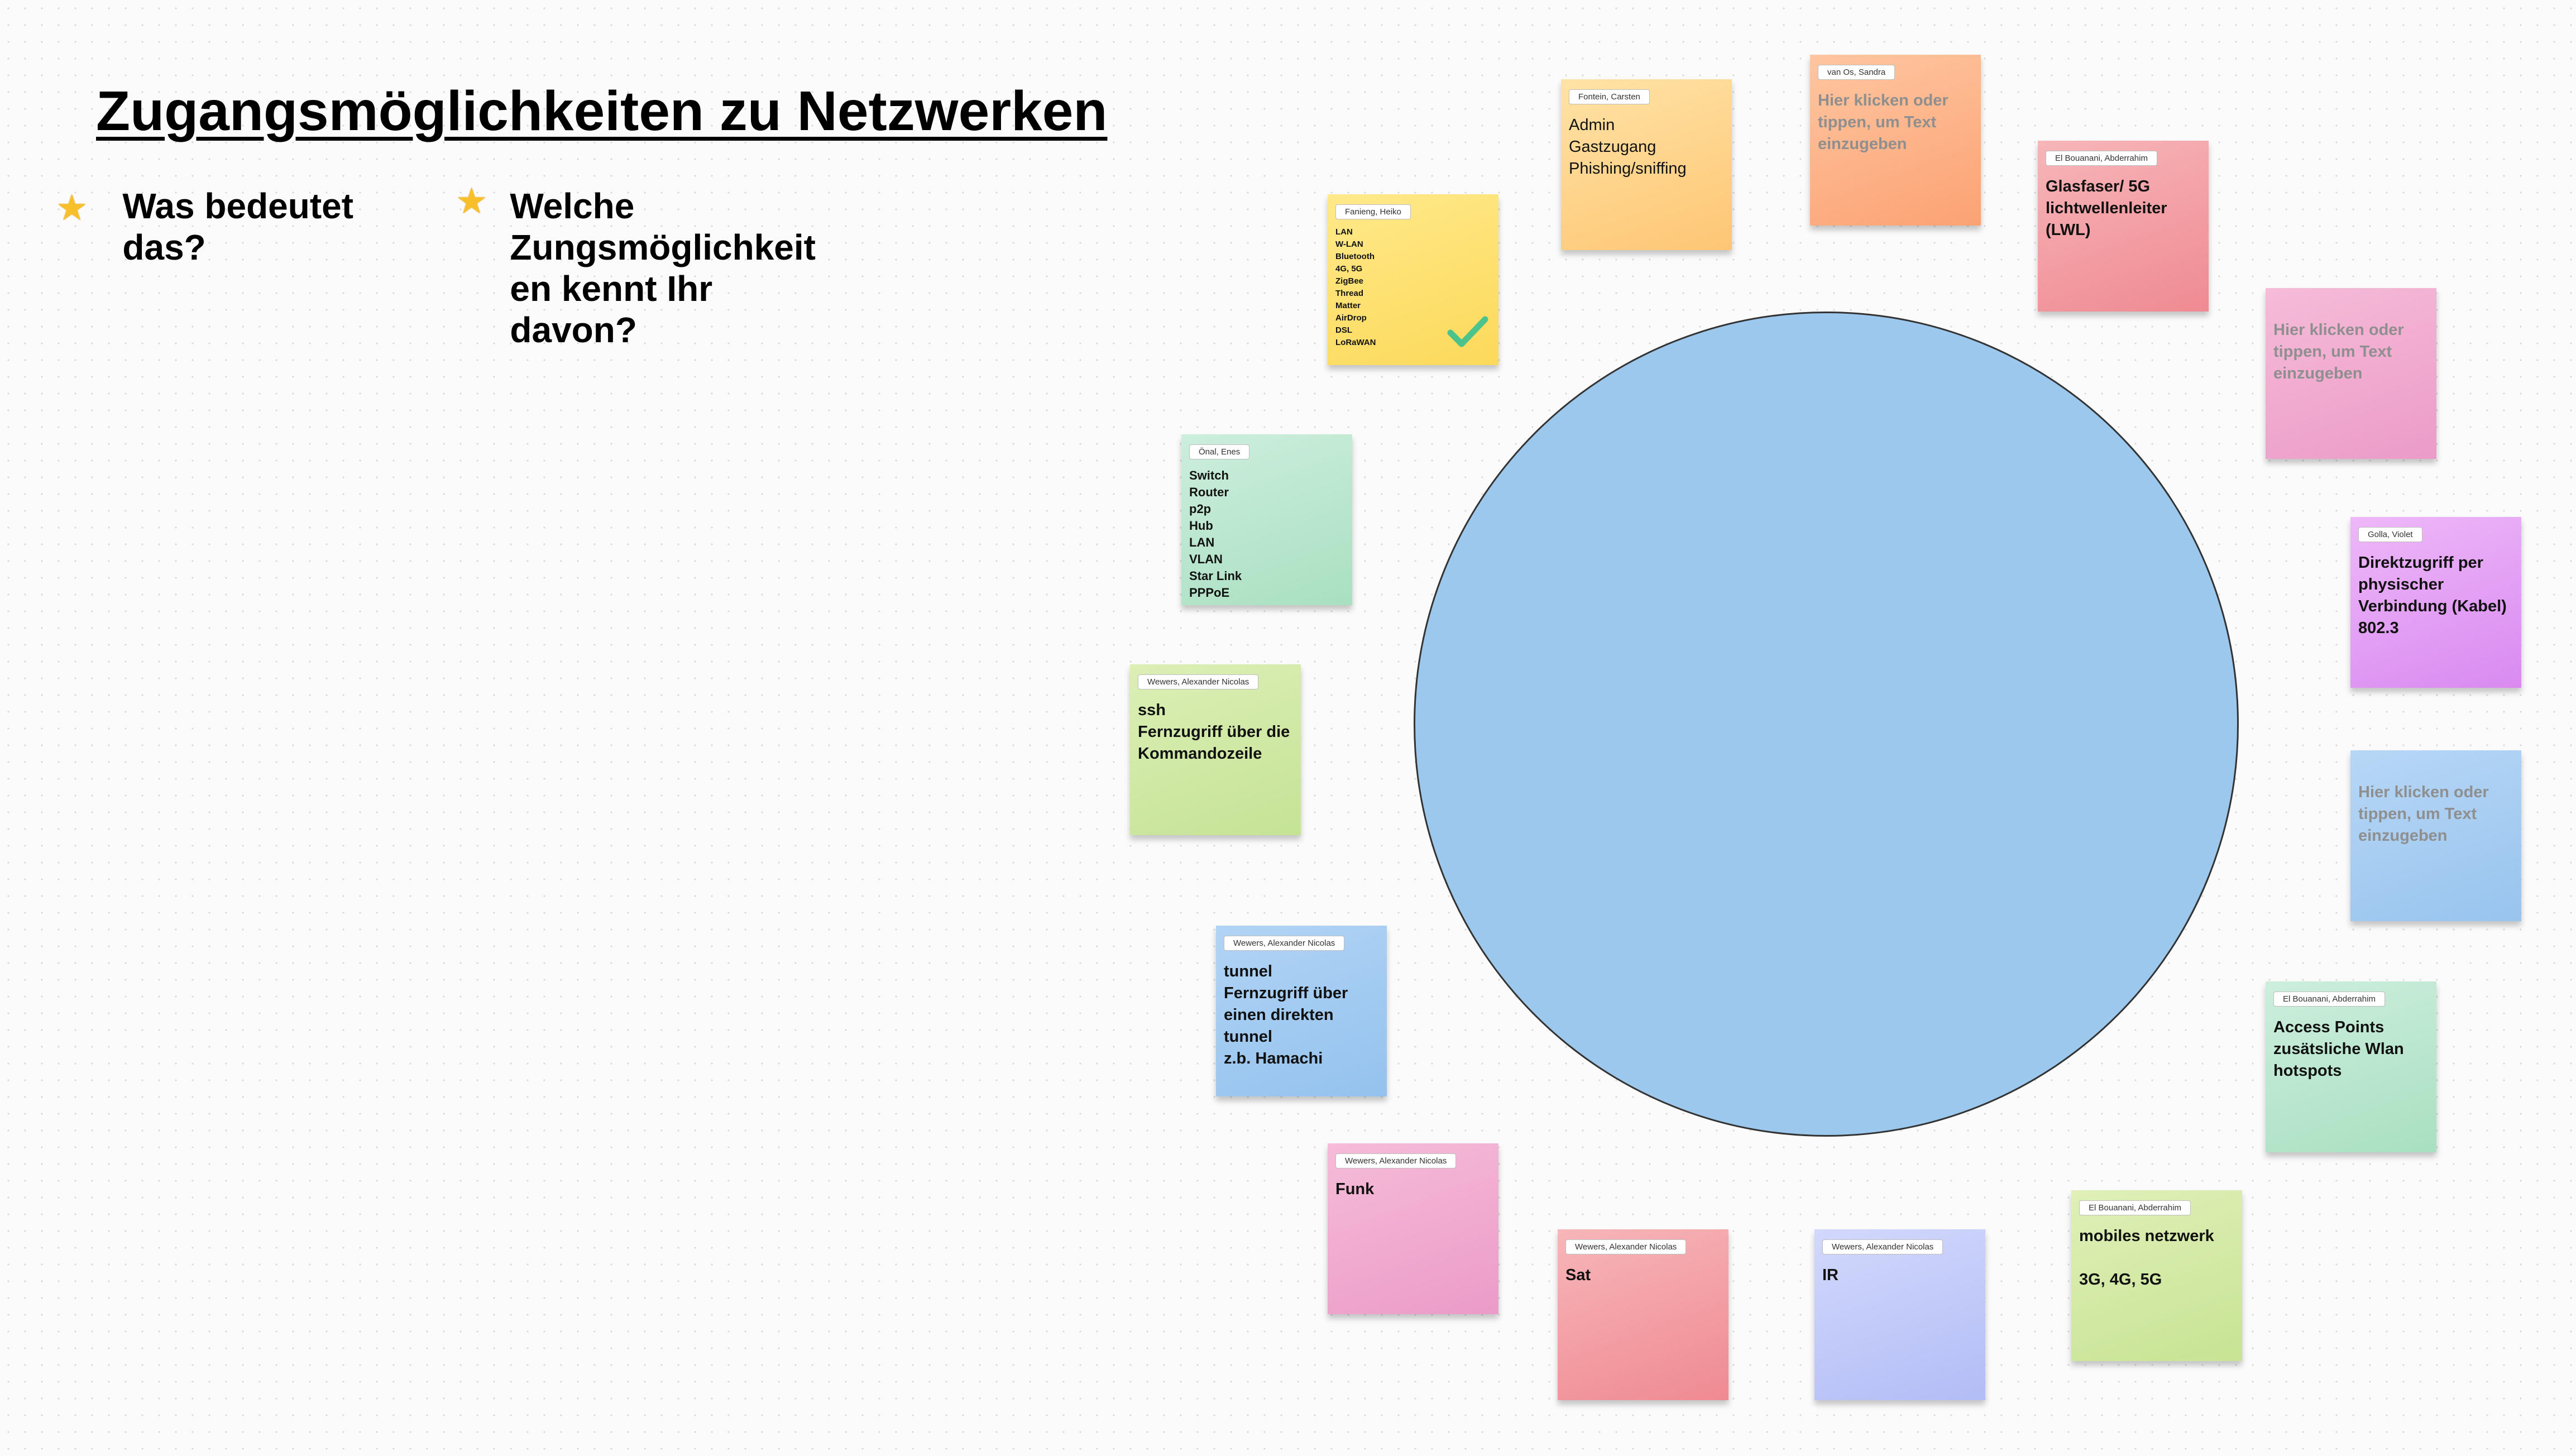 The height and width of the screenshot is (1456, 2576). I want to click on note-author-tag: Fanieng, Heiko, so click(1373, 211).